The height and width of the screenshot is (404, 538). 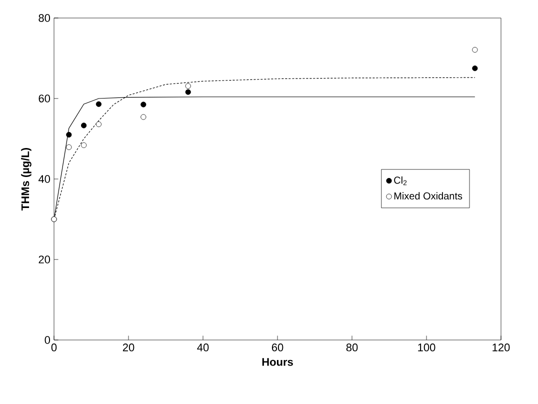 I want to click on x-tick-label: 40, so click(x=203, y=348).